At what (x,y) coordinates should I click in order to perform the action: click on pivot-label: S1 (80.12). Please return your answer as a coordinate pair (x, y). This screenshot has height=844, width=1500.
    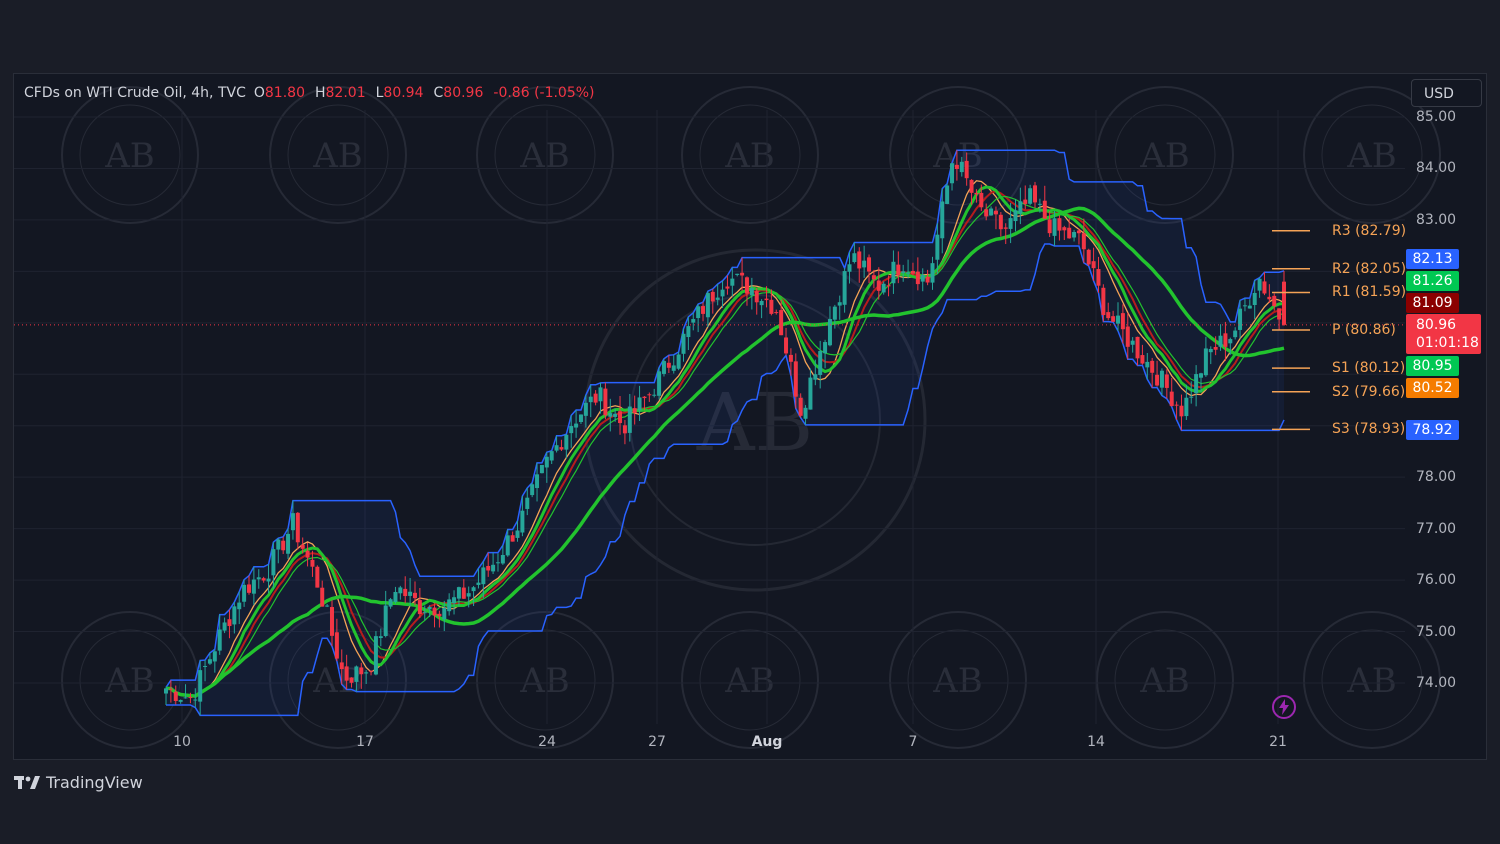
    Looking at the image, I should click on (1369, 368).